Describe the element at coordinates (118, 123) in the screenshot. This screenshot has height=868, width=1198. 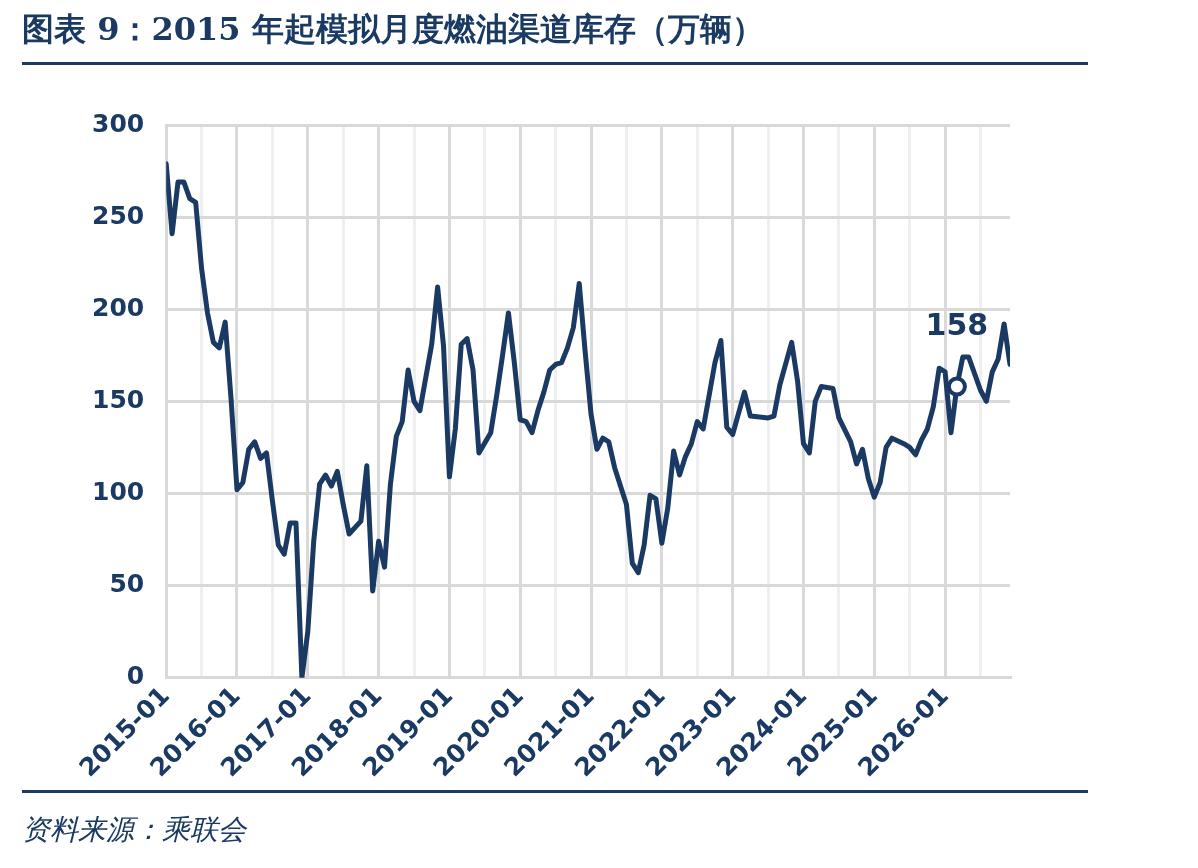
I see `y-tick-label: 300` at that location.